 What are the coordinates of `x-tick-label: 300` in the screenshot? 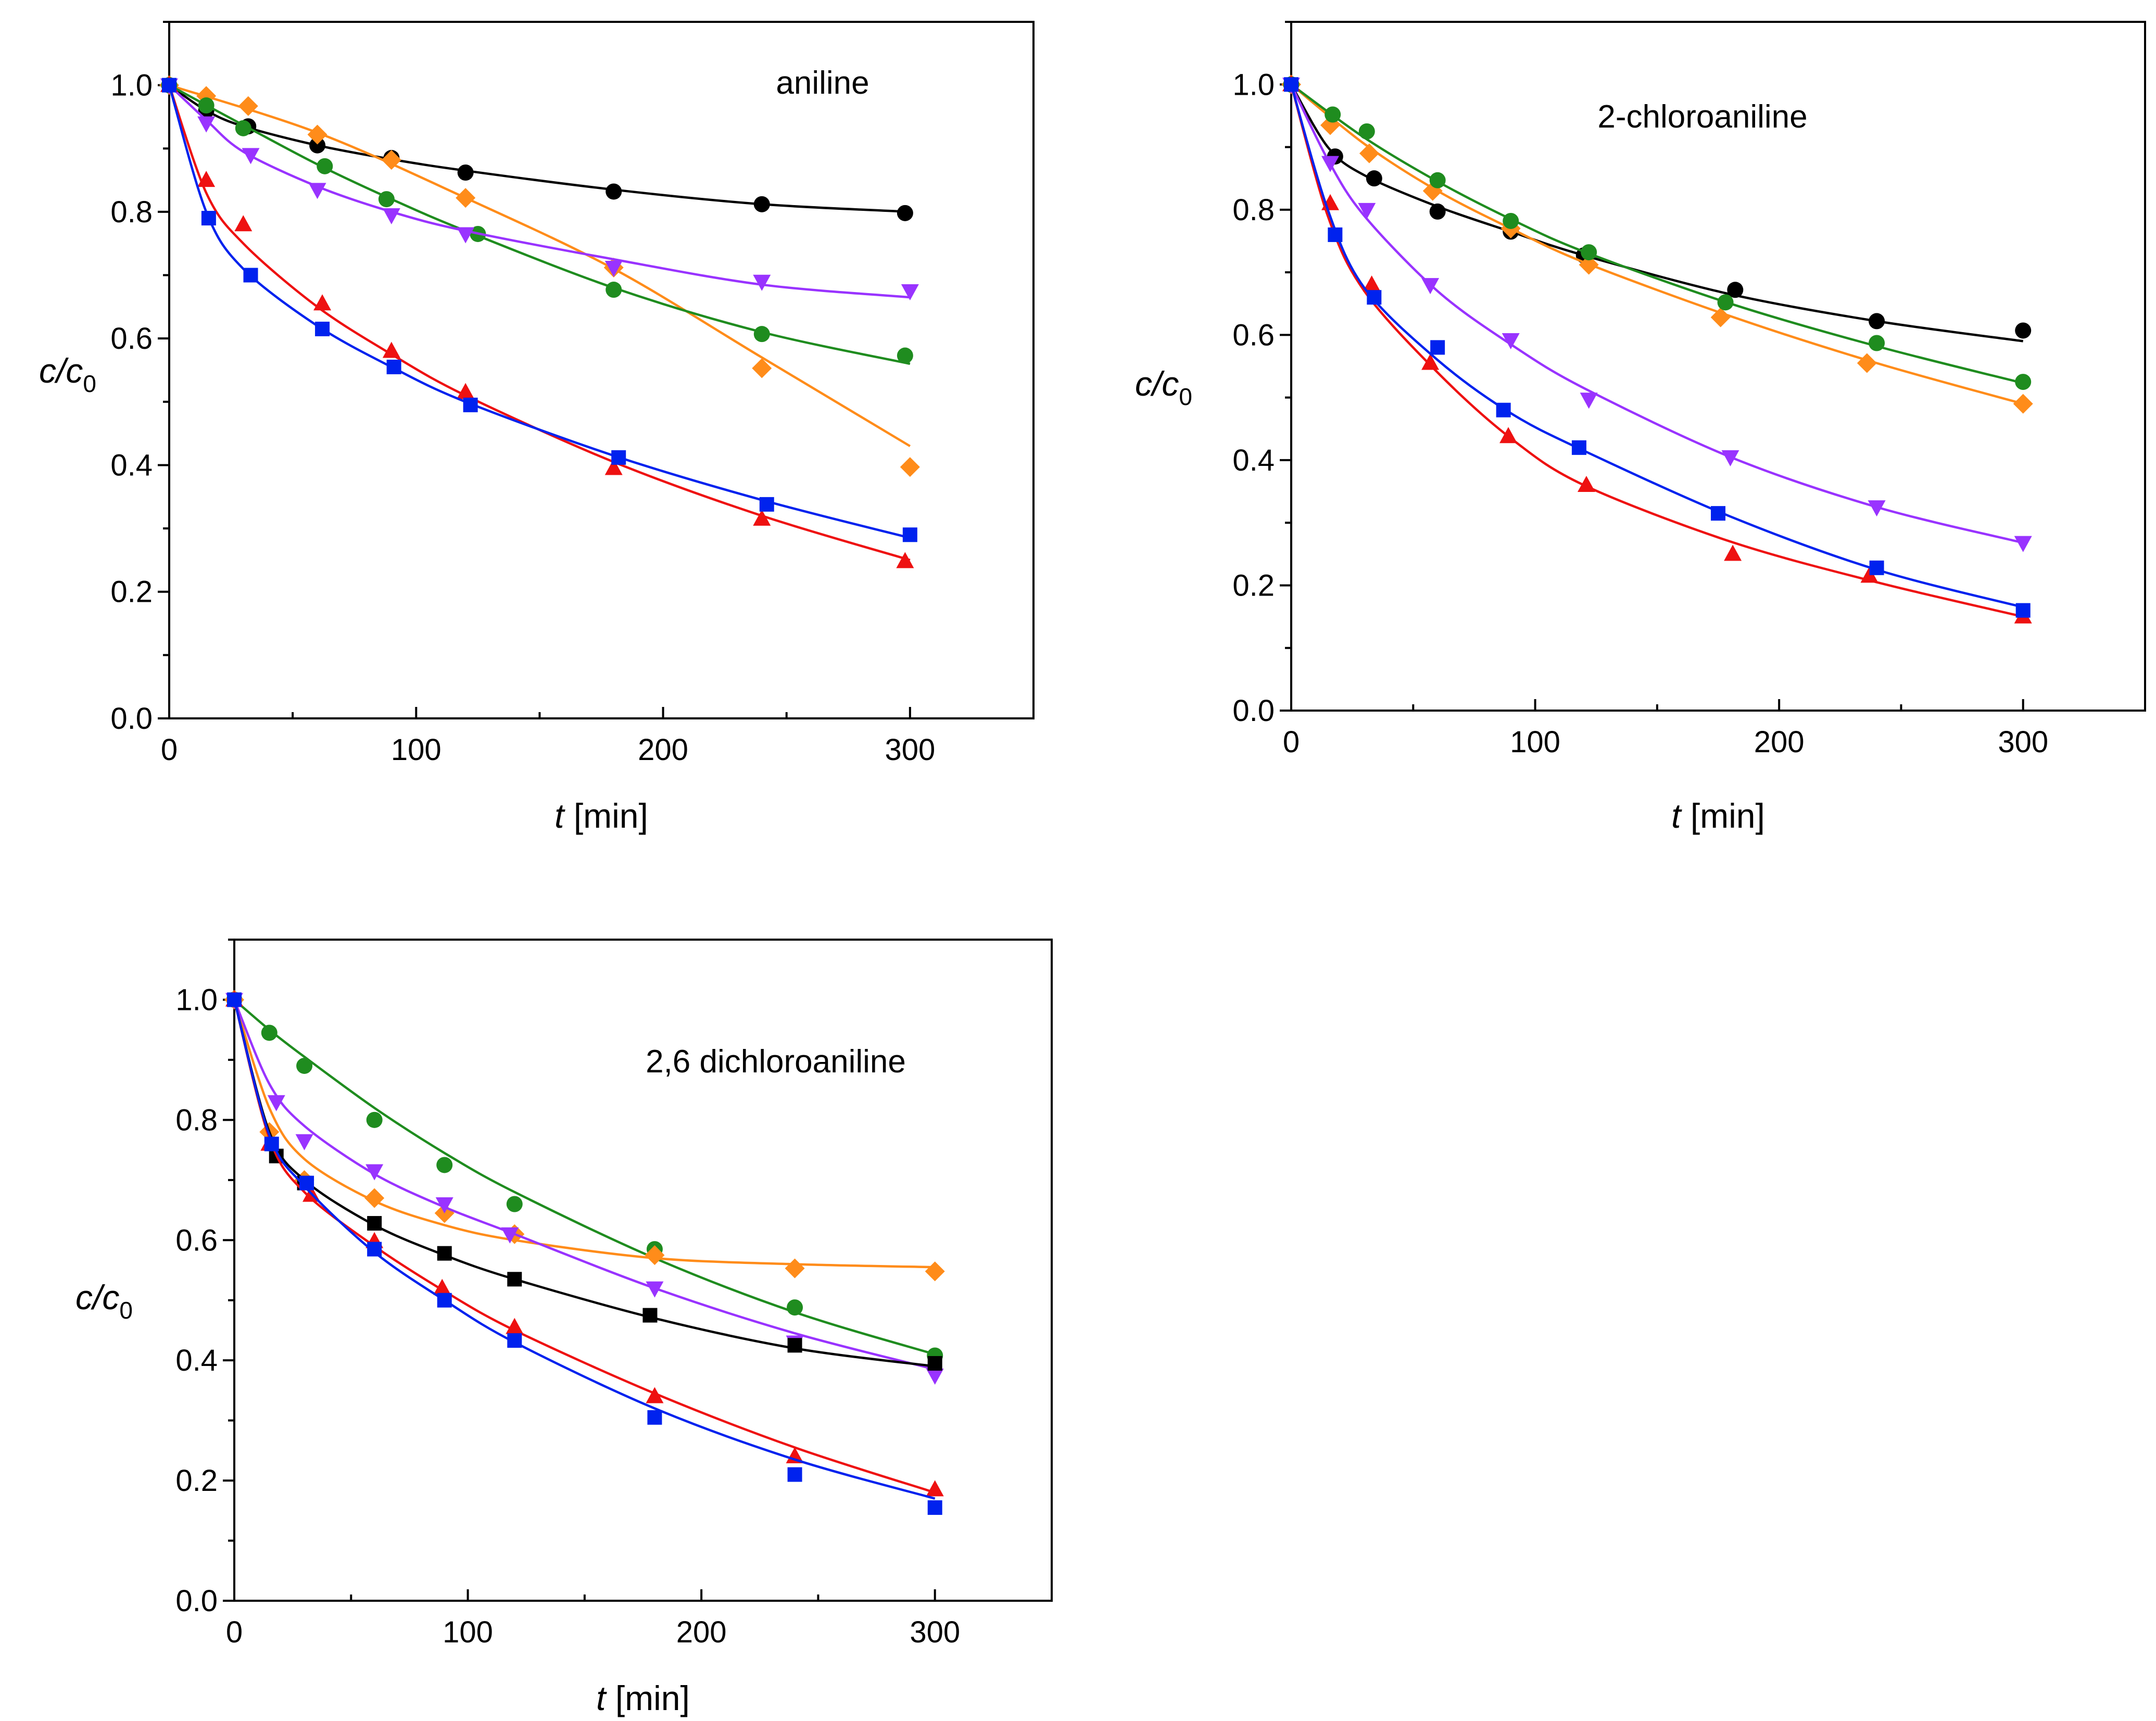 It's located at (935, 1632).